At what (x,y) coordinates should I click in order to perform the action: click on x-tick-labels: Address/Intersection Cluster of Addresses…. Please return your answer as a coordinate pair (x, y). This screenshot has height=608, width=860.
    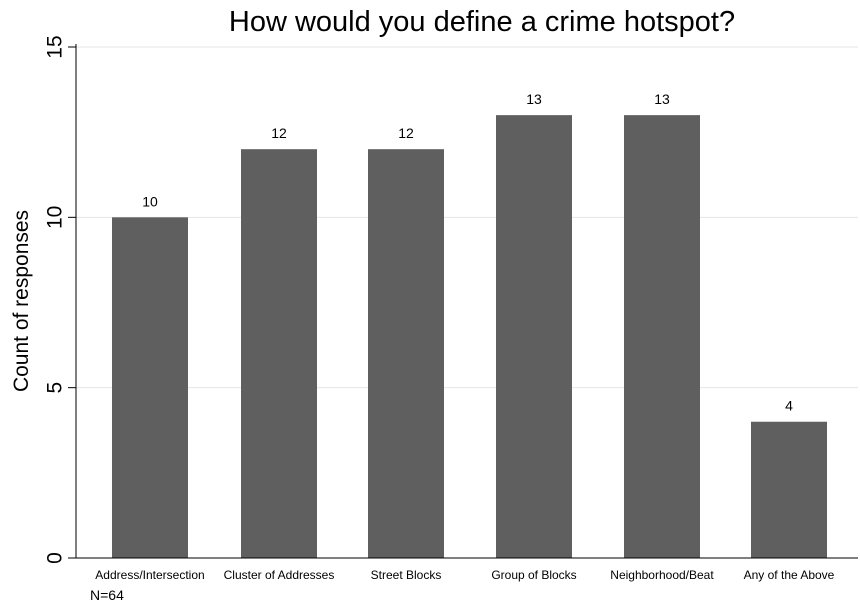
    Looking at the image, I should click on (464, 575).